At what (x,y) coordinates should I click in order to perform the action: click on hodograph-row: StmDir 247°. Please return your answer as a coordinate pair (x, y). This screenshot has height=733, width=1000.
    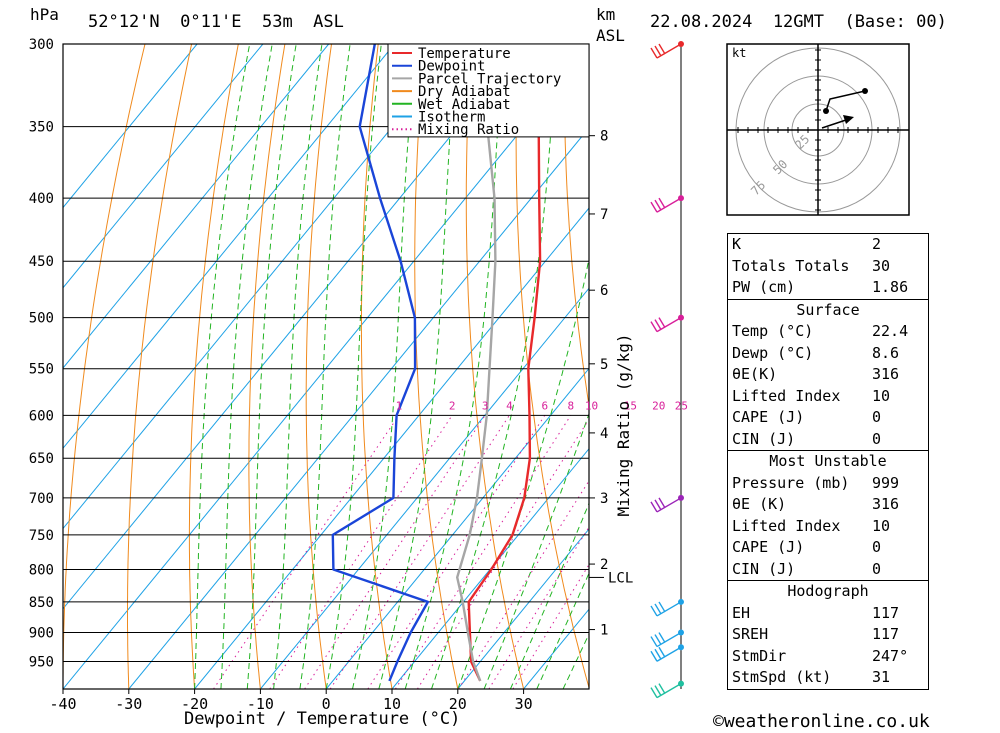
    Looking at the image, I should click on (820, 655).